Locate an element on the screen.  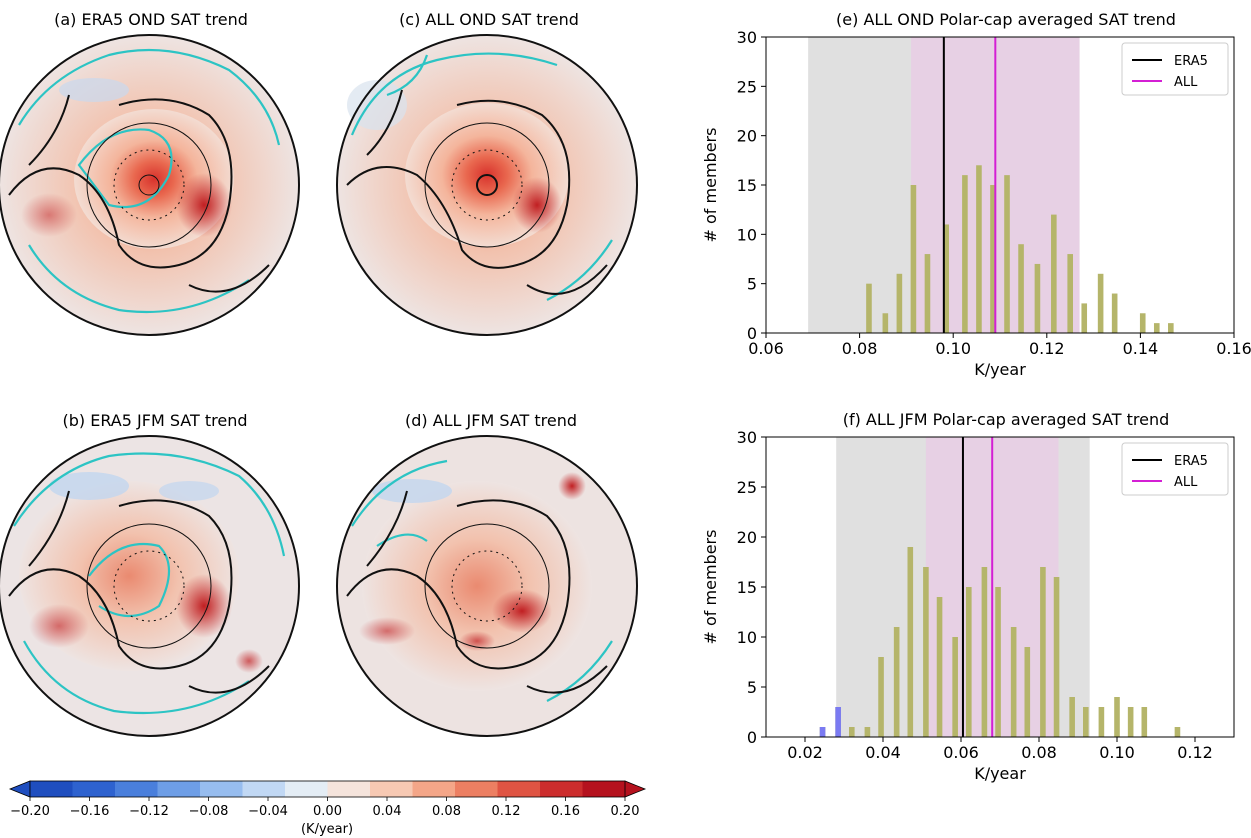
x-tick-label: 0.14 is located at coordinates (1141, 348).